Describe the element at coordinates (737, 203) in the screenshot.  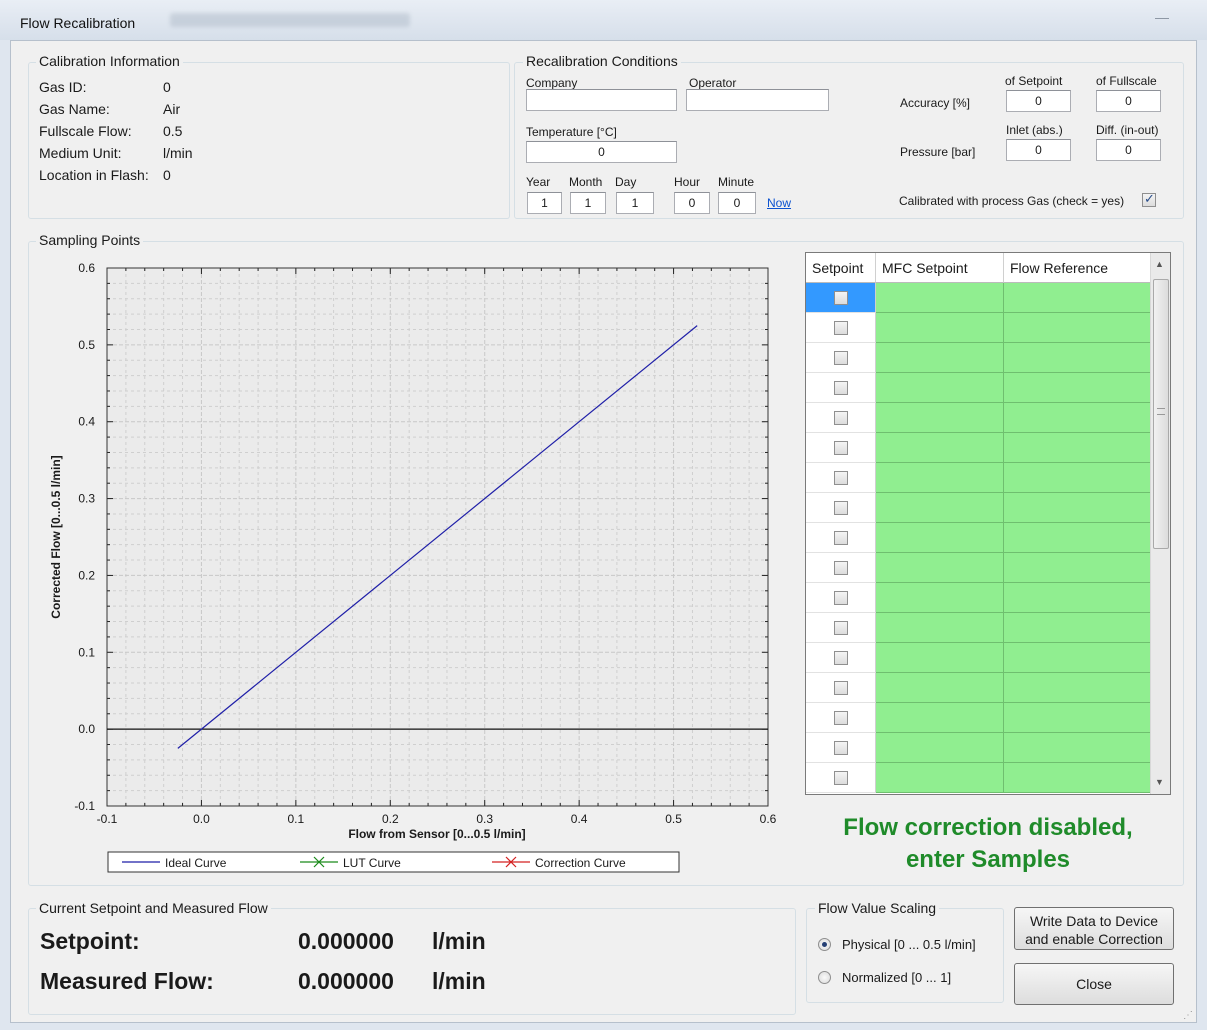
I see `minute-field: 0` at that location.